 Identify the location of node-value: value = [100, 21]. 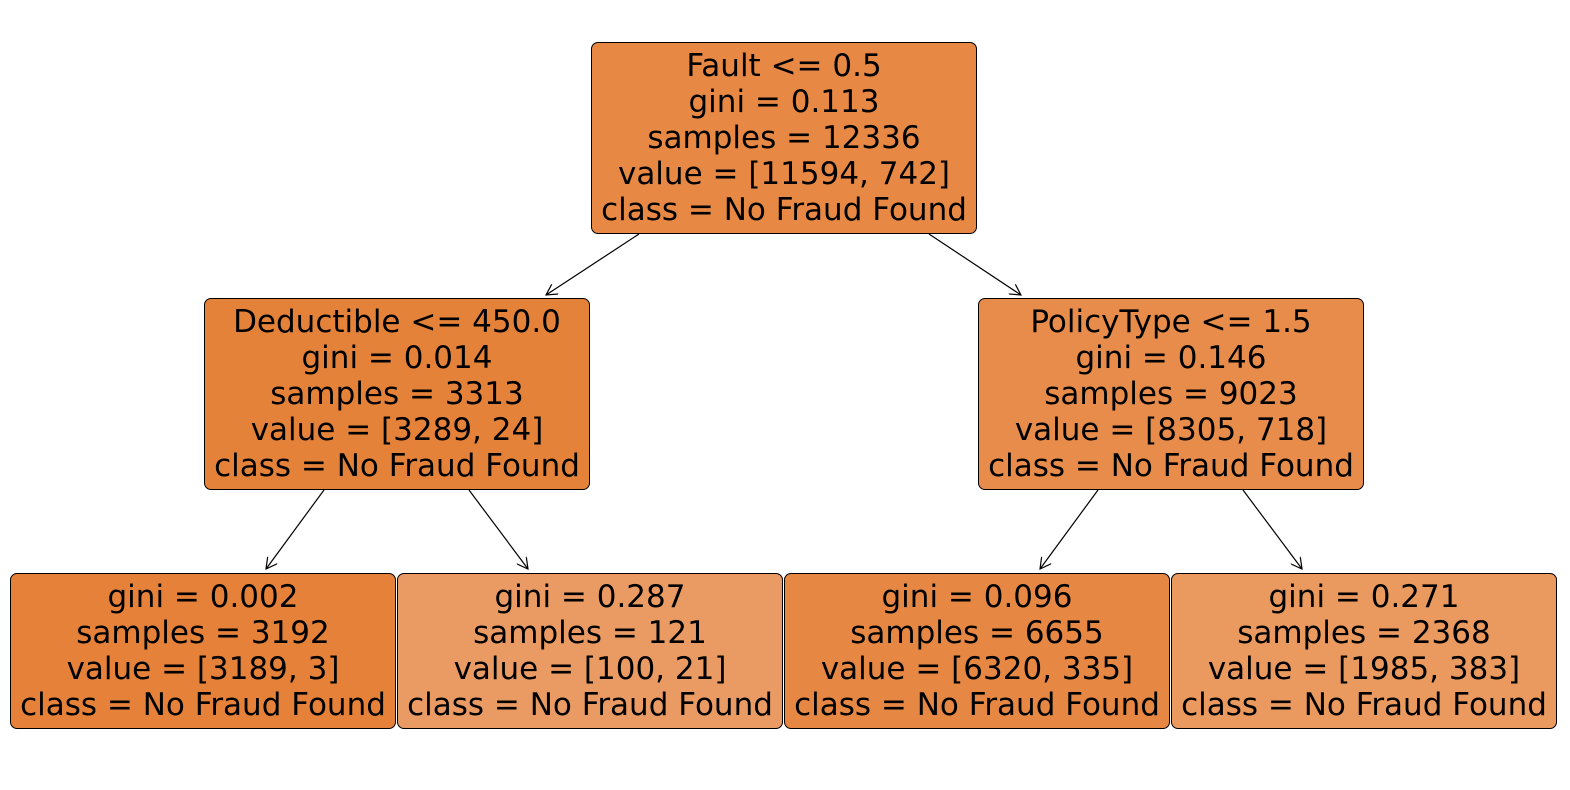
(590, 669).